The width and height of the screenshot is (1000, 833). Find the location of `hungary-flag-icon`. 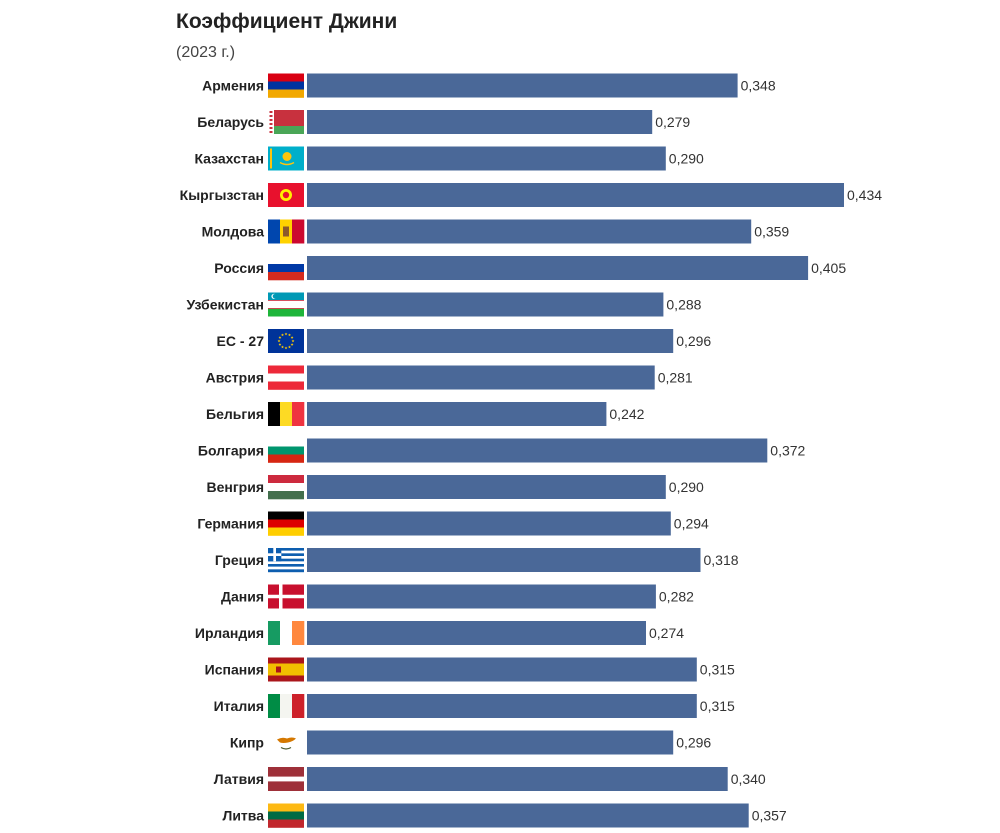

hungary-flag-icon is located at coordinates (286, 487).